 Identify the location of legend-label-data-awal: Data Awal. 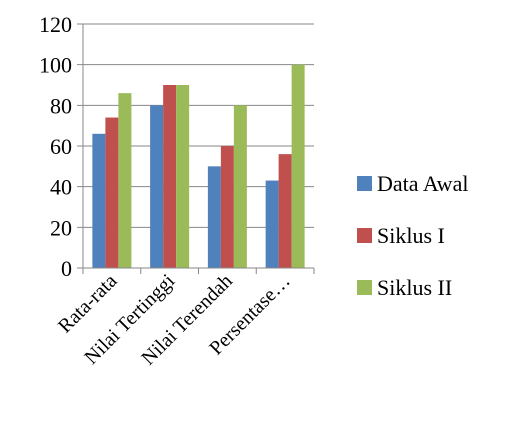
(422, 183).